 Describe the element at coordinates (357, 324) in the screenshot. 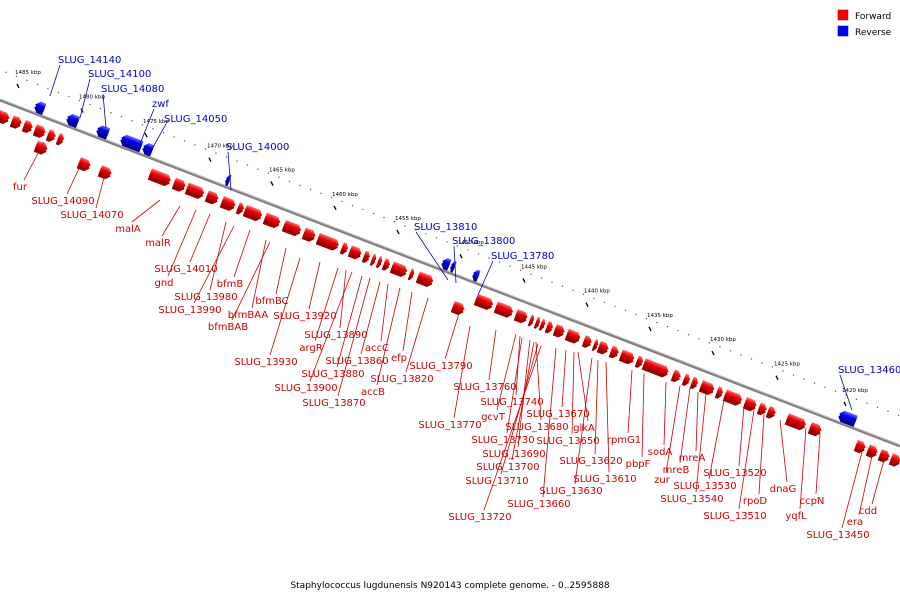

I see `gene-label-slug_13860: SLUG_13860` at that location.